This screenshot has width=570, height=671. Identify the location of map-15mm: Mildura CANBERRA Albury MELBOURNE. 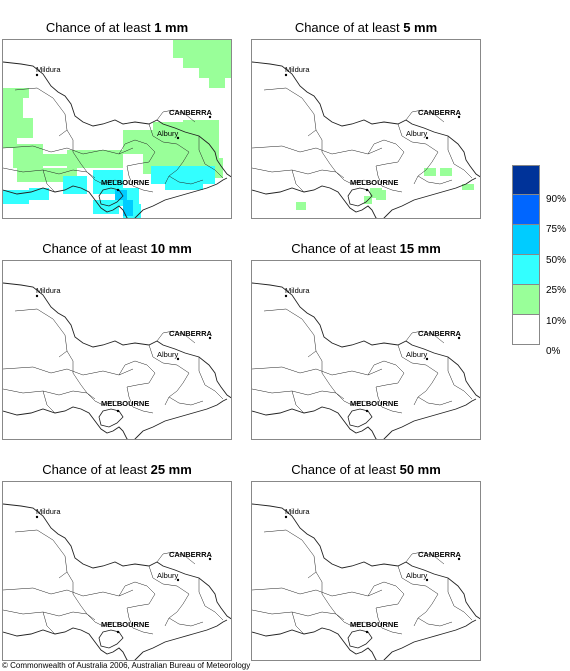
(366, 350).